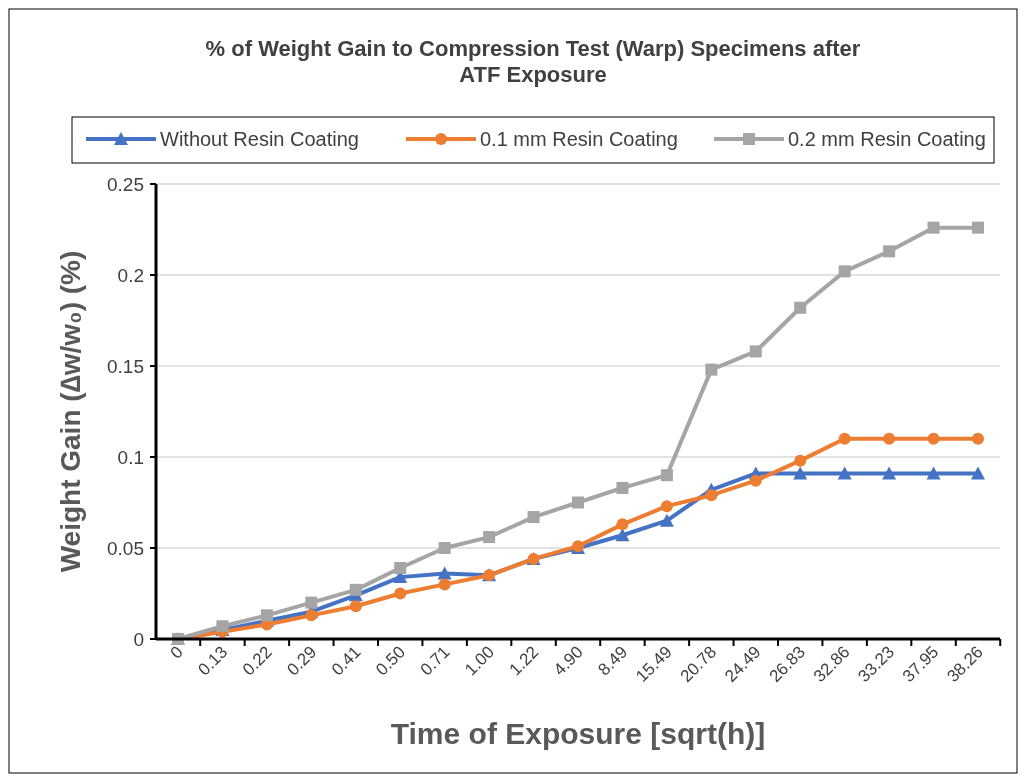 This screenshot has width=1026, height=782. Describe the element at coordinates (579, 139) in the screenshot. I see `legend-label: 0.1 mm Resin Coating` at that location.